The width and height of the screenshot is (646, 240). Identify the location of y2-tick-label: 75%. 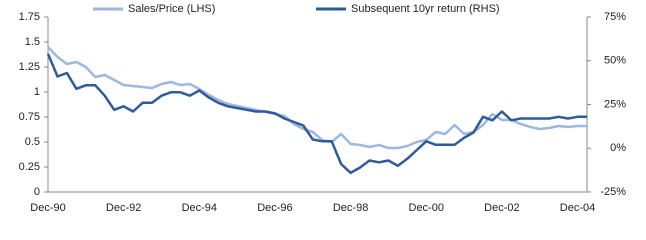
(615, 17).